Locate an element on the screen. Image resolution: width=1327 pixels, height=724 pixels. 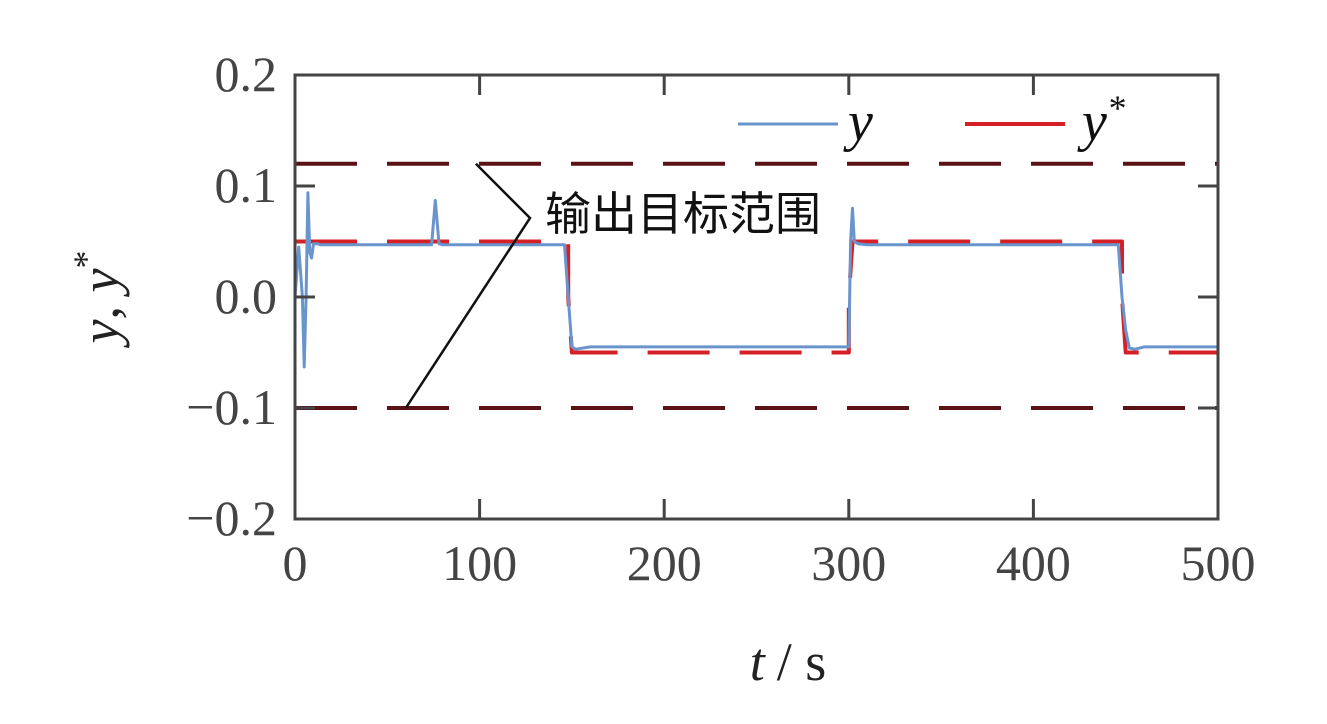
annotation: 输出目标范围 is located at coordinates (612, 285).